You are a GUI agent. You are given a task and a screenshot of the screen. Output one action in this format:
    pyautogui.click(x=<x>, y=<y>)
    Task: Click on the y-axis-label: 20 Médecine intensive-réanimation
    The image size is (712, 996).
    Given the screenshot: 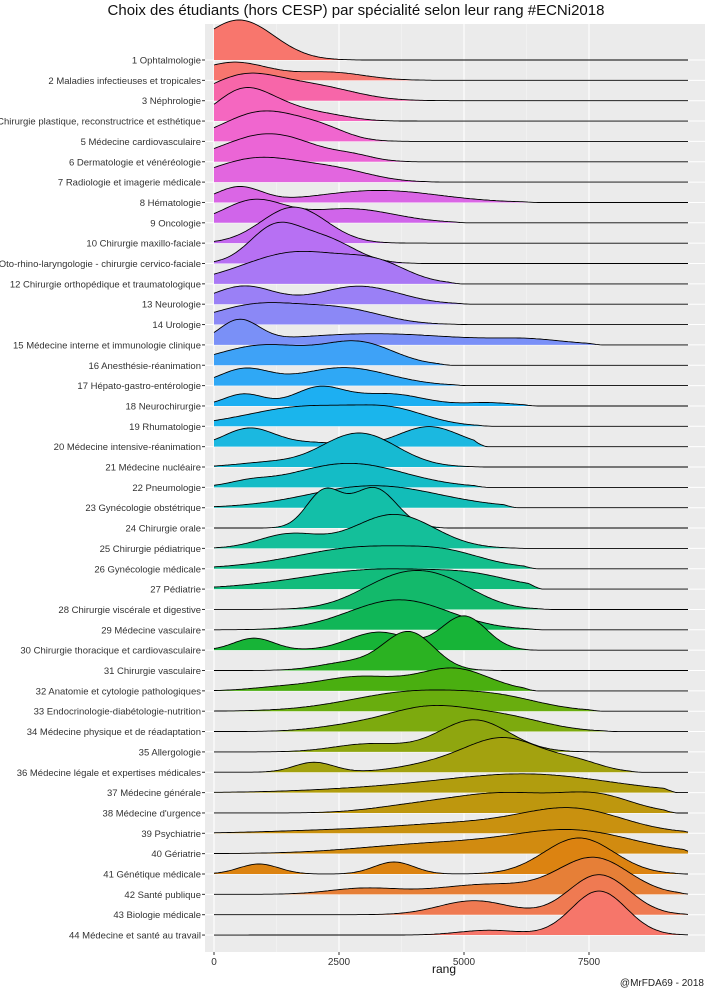 What is the action you would take?
    pyautogui.click(x=127, y=447)
    